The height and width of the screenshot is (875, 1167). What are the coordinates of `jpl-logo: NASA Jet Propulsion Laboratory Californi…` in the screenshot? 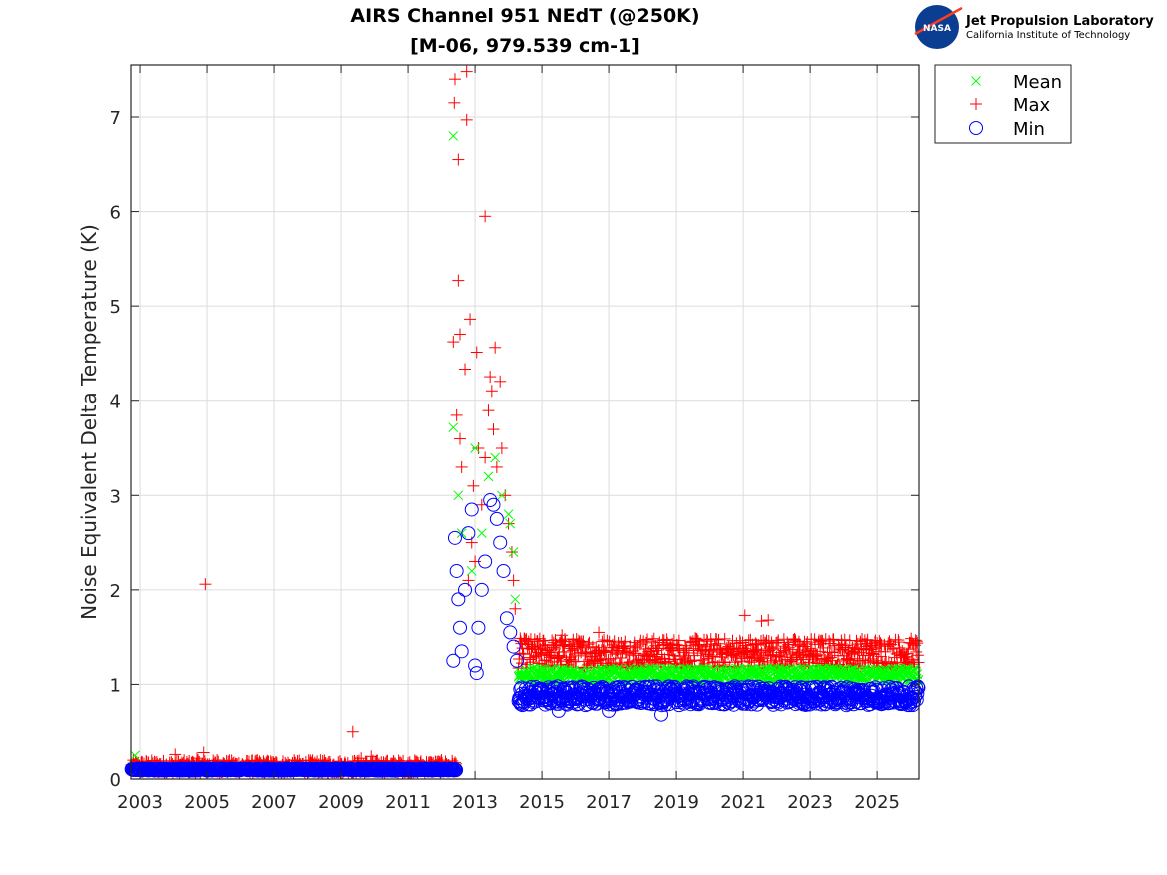 It's located at (1034, 27).